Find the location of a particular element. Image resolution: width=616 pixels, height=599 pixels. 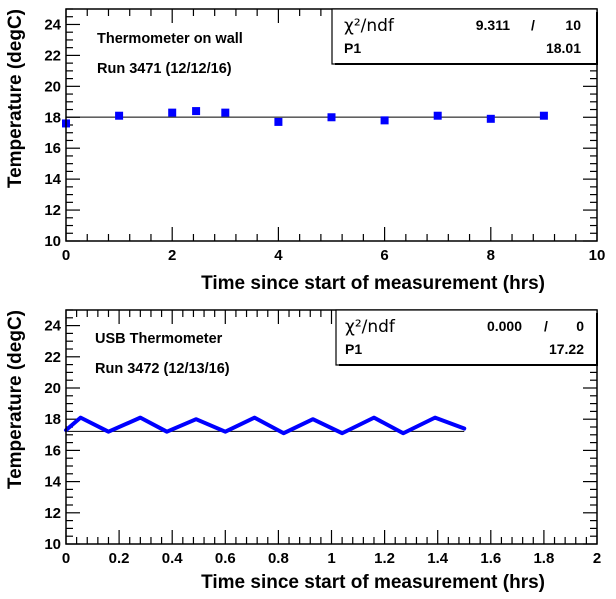

bottom-y-tick-label: 24 is located at coordinates (52, 326).